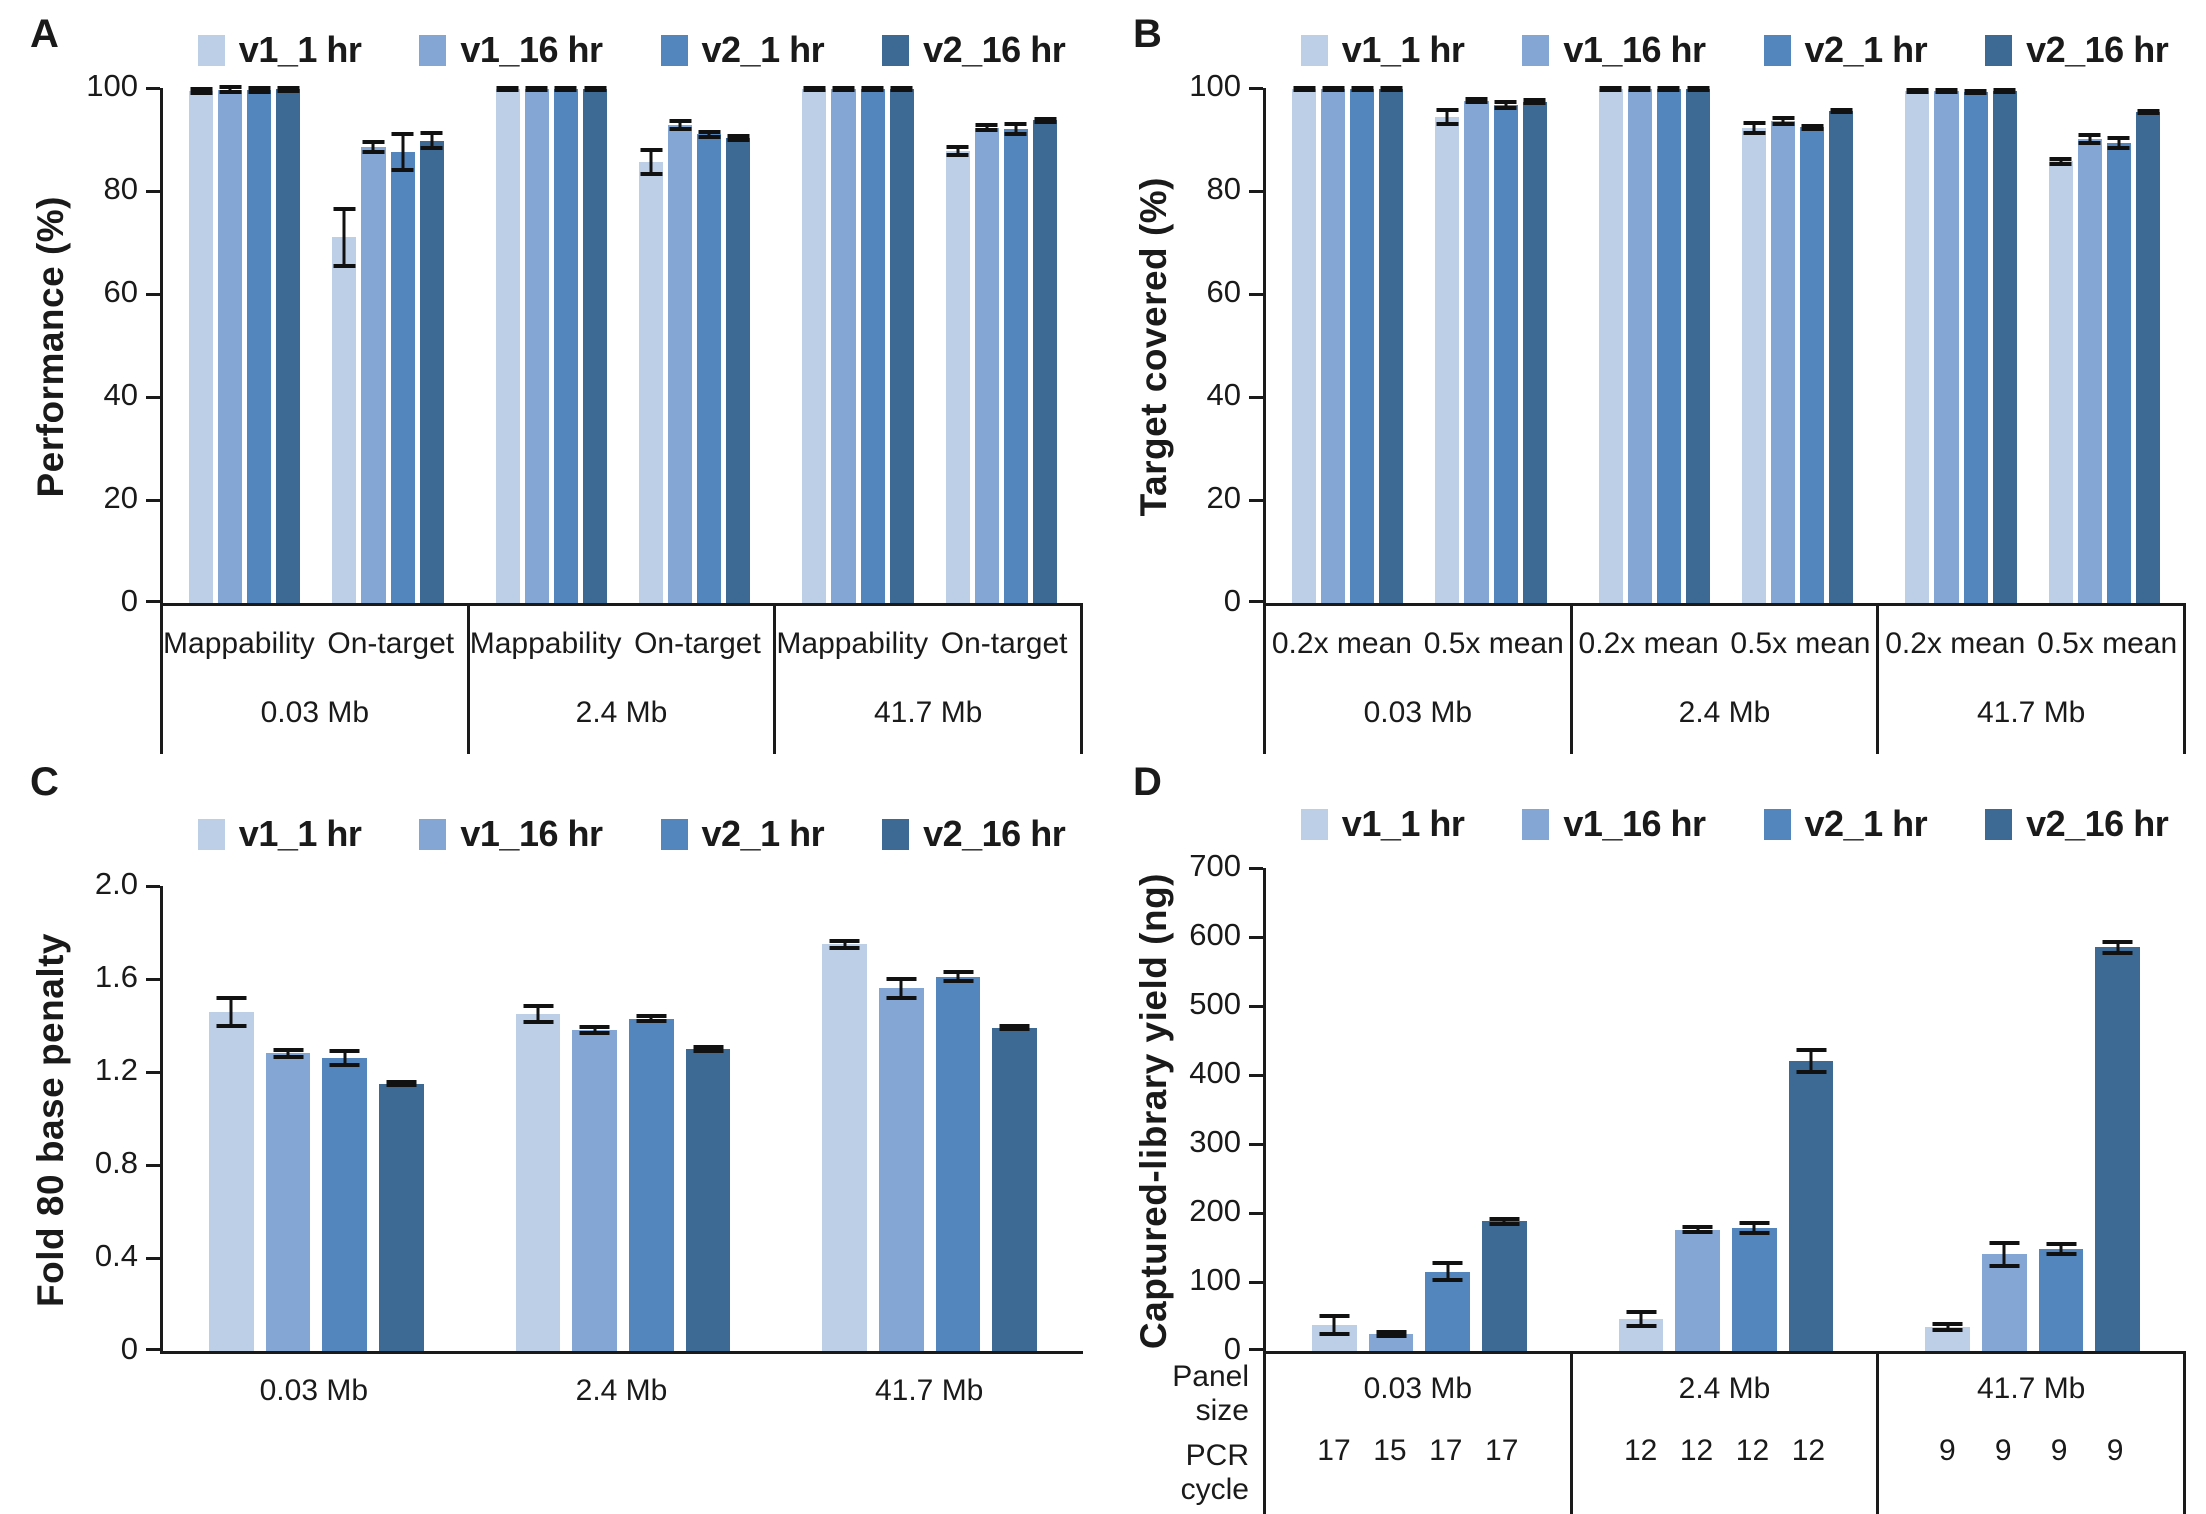  What do you see at coordinates (129, 1348) in the screenshot?
I see `y-tick-label: 0` at bounding box center [129, 1348].